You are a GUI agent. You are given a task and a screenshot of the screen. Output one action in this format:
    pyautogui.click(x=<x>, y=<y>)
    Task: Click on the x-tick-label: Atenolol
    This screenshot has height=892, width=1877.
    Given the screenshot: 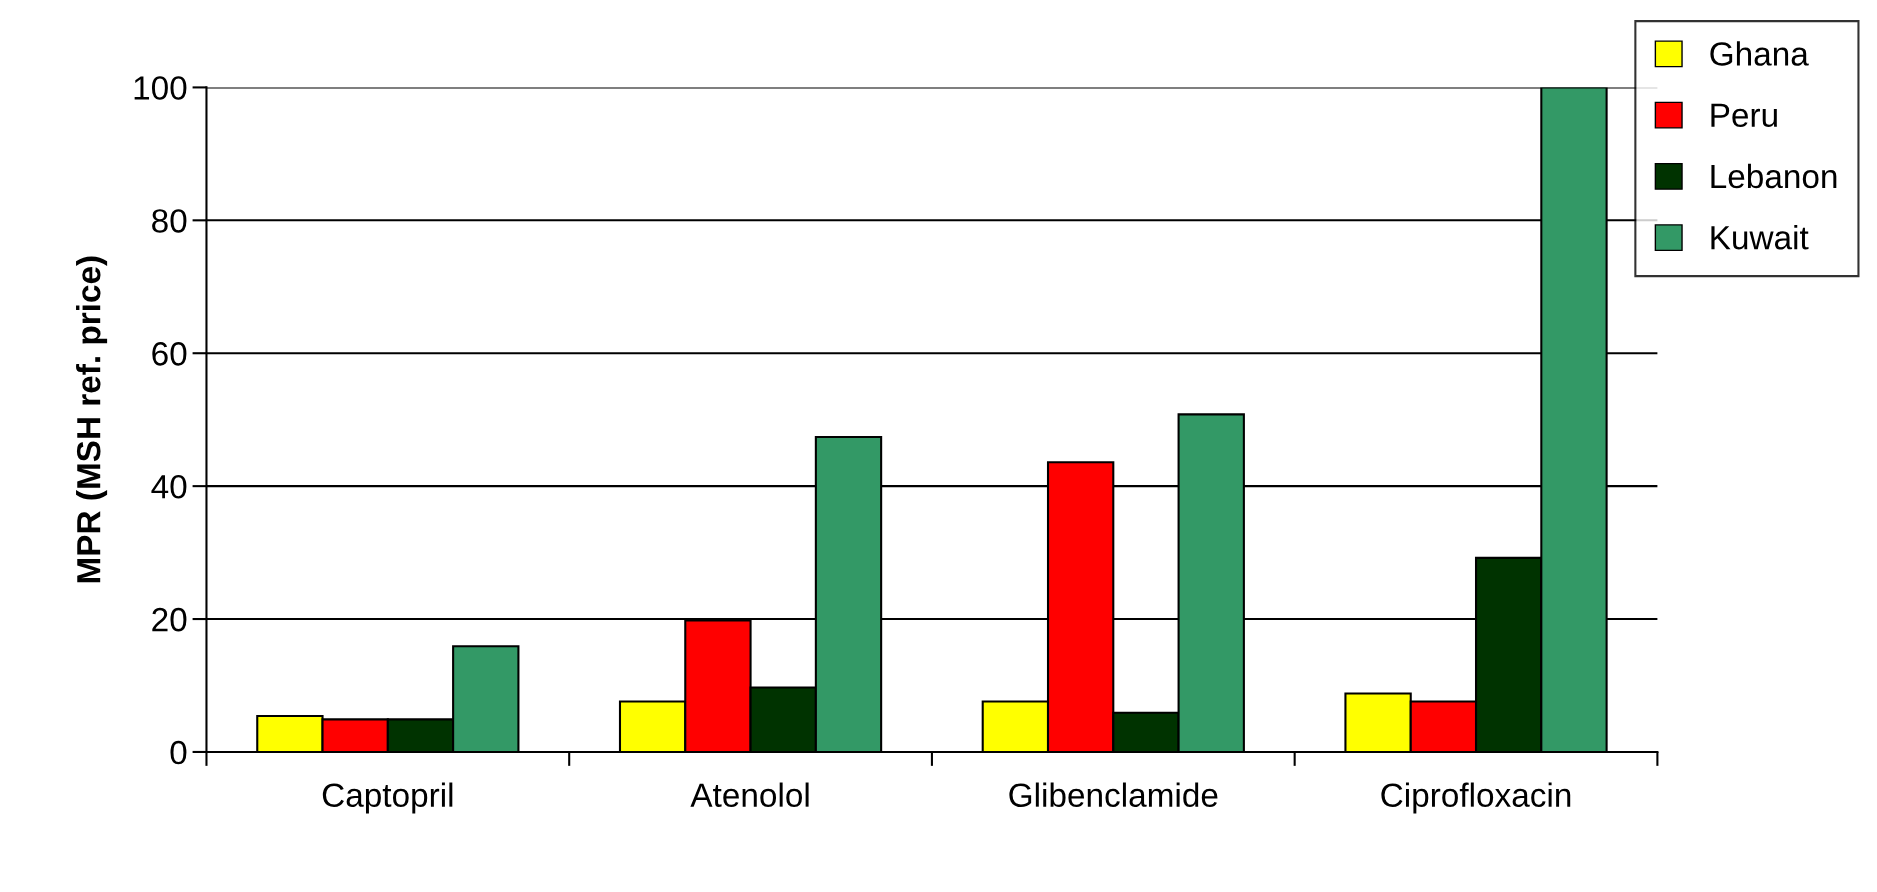 What is the action you would take?
    pyautogui.click(x=749, y=794)
    